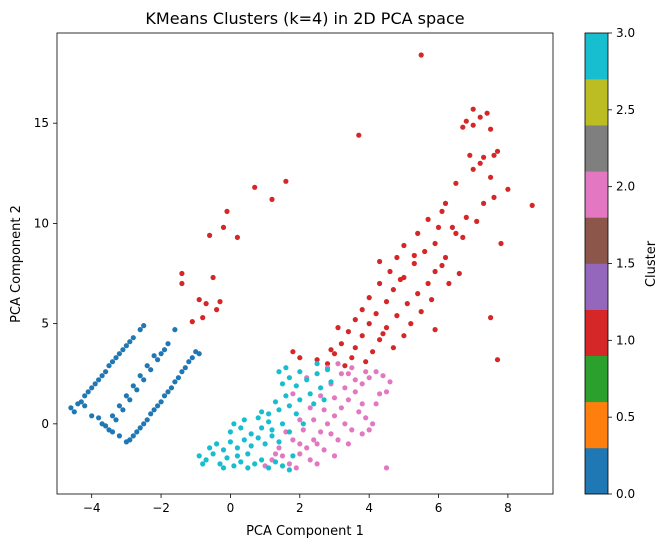 The width and height of the screenshot is (668, 547). I want to click on colorbar-label: Cluster, so click(651, 263).